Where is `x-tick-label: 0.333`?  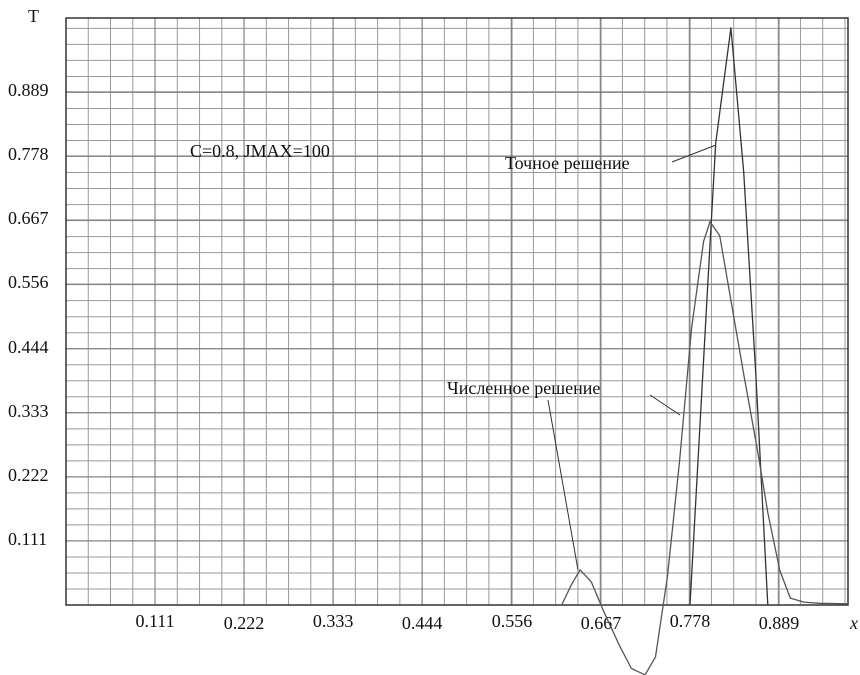 x-tick-label: 0.333 is located at coordinates (333, 621).